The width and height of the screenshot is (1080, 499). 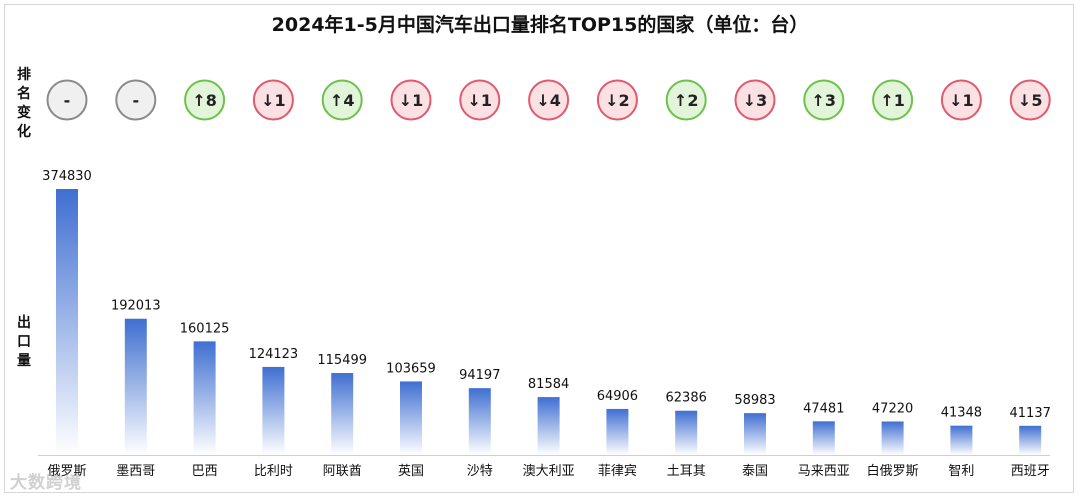 I want to click on rank-change-10: ↑2, so click(x=686, y=100).